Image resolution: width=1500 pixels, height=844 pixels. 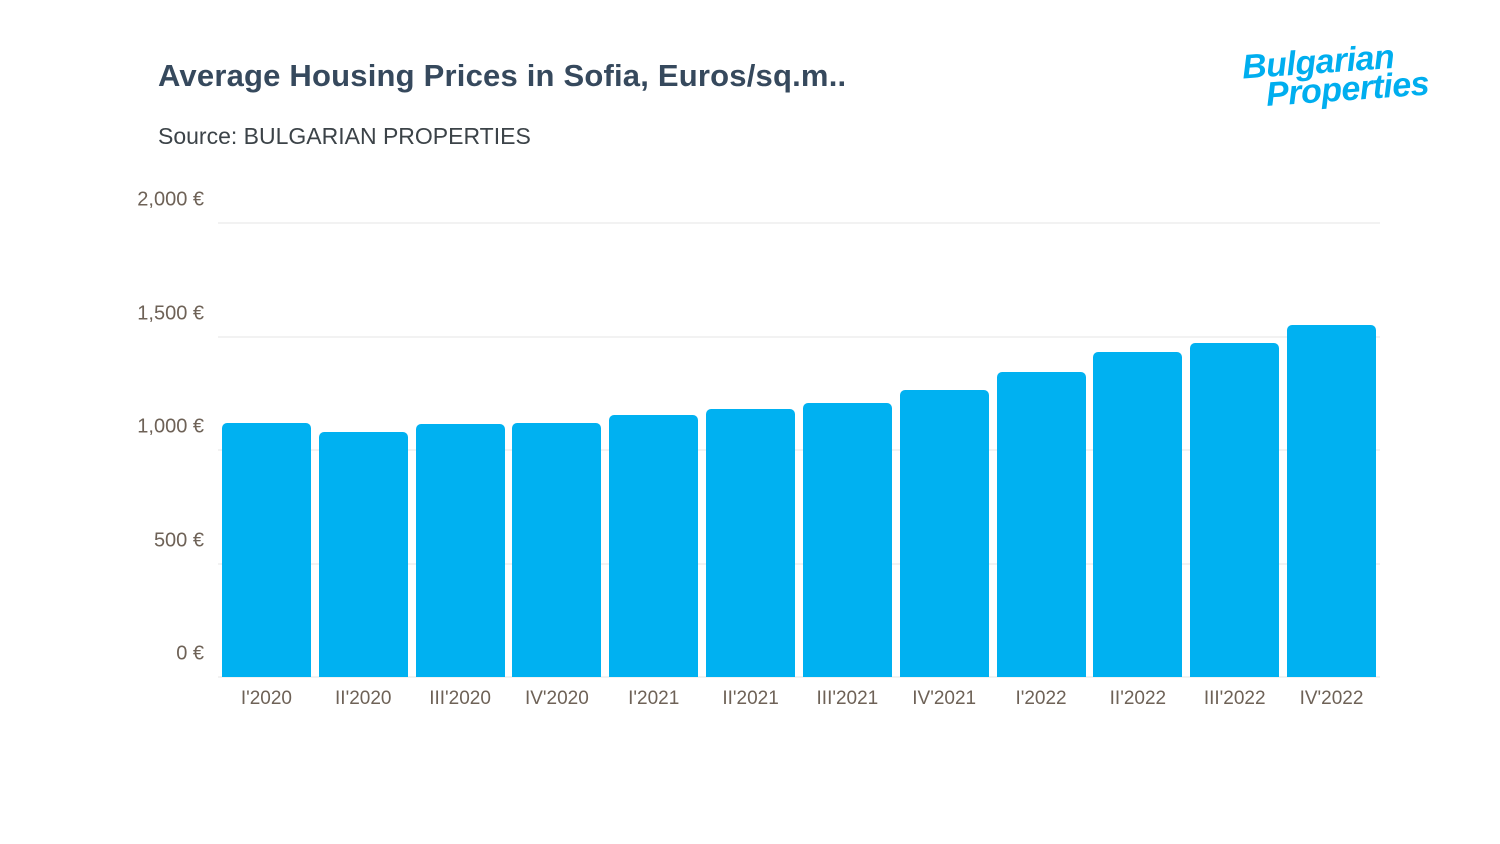 I want to click on y-axis-tick-label: 1,500 €, so click(x=170, y=313).